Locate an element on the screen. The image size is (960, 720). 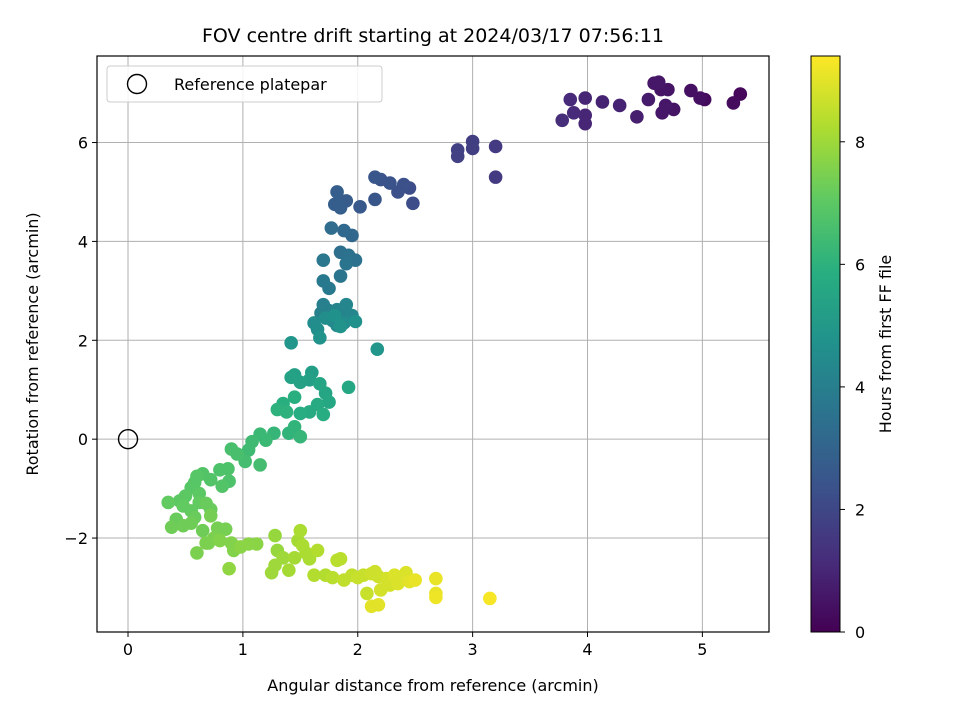
legend-label: Reference platepar is located at coordinates (250, 84).